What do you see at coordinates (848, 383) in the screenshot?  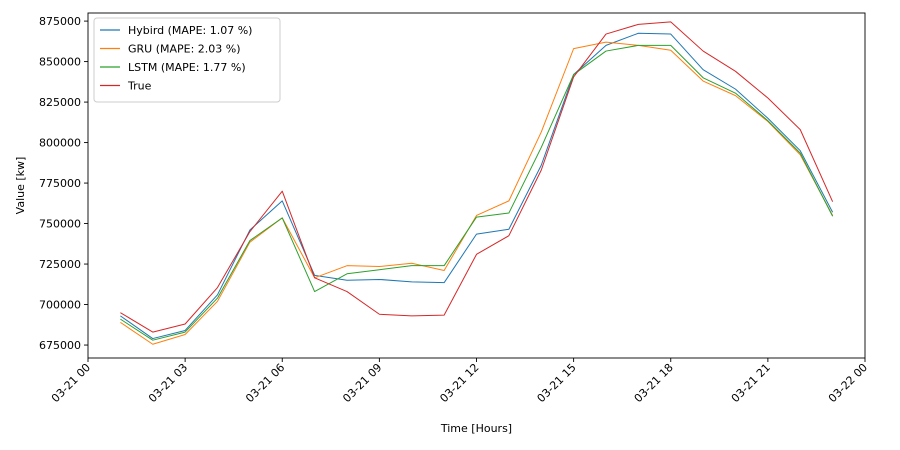 I see `x-tick-label: 03-22 00` at bounding box center [848, 383].